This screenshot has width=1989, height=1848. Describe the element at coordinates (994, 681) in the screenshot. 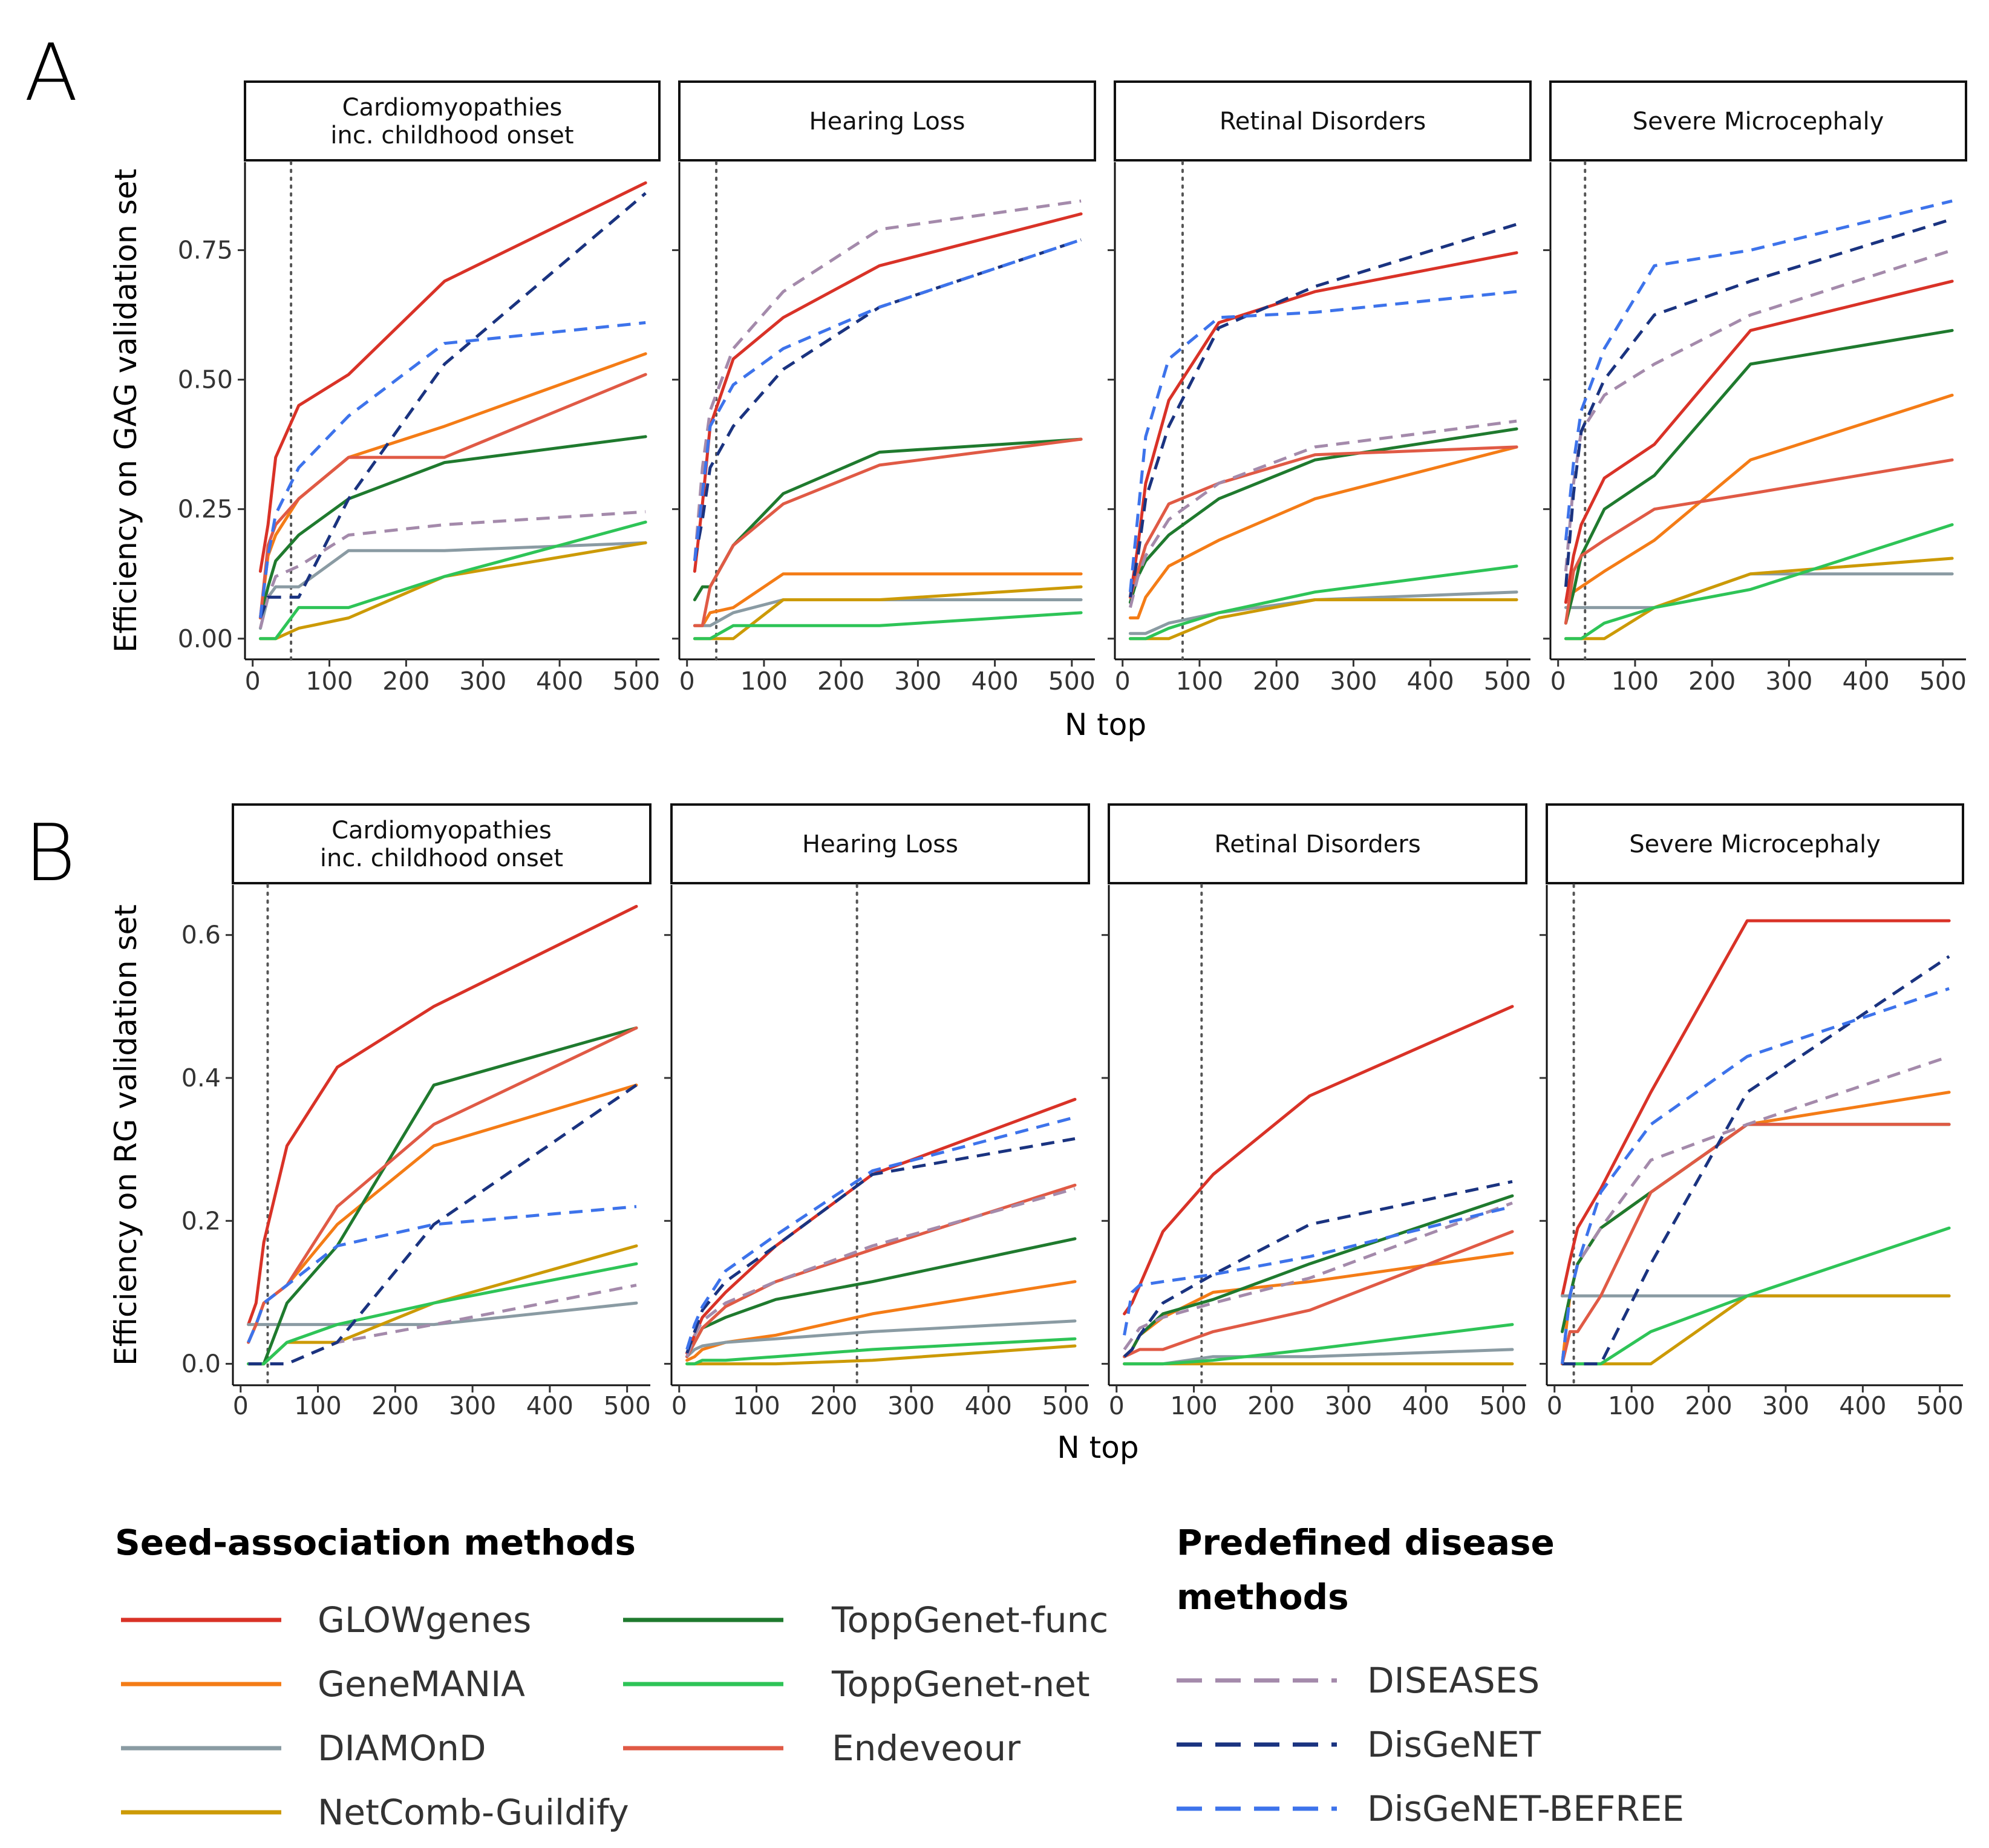

I see `panel-a-facet-2-x-tick-label: 400` at that location.